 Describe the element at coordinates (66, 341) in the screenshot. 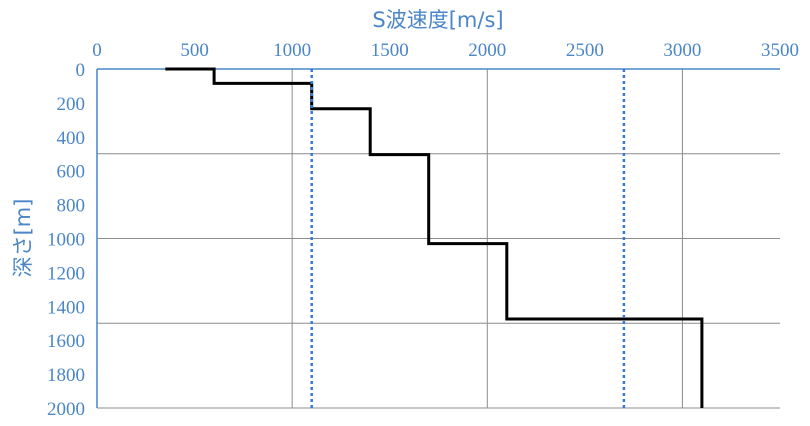

I see `y-tick-label: 1600` at that location.